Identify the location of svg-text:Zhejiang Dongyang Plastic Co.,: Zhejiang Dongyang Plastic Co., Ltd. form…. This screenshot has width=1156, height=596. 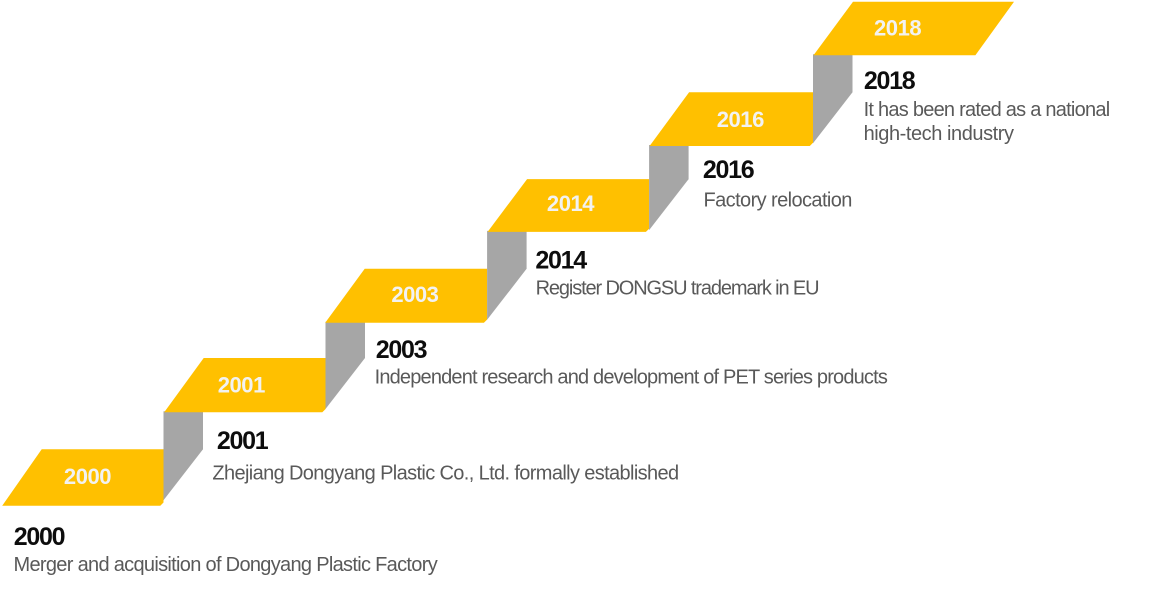
(445, 473).